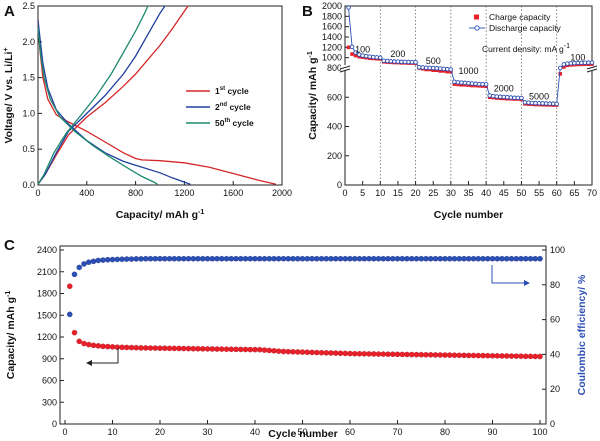 This screenshot has height=441, width=600. What do you see at coordinates (345, 67) in the screenshot?
I see `axis-break-mark-b` at bounding box center [345, 67].